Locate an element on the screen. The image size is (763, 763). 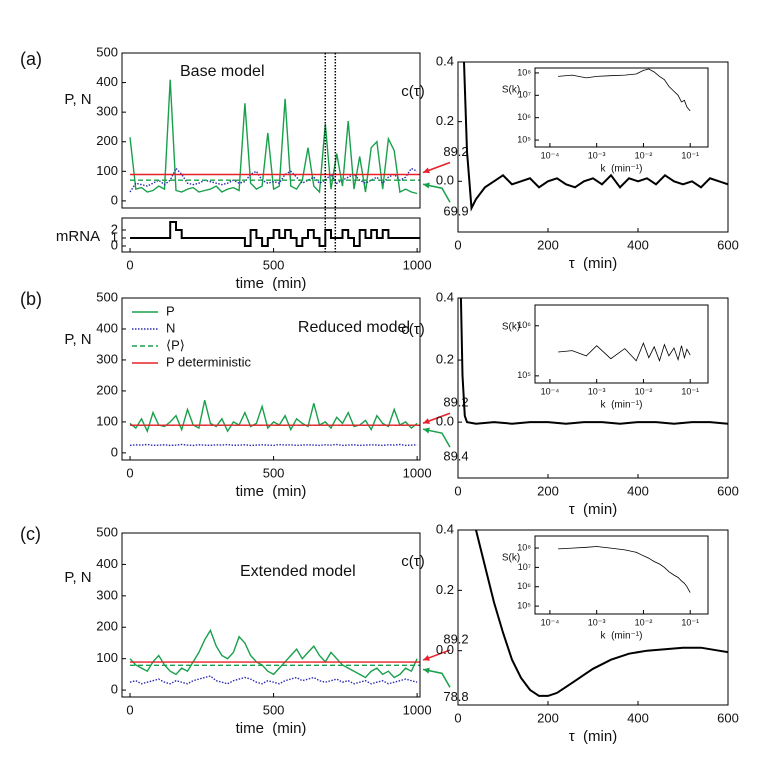
annotation: 69.9 is located at coordinates (455, 211).